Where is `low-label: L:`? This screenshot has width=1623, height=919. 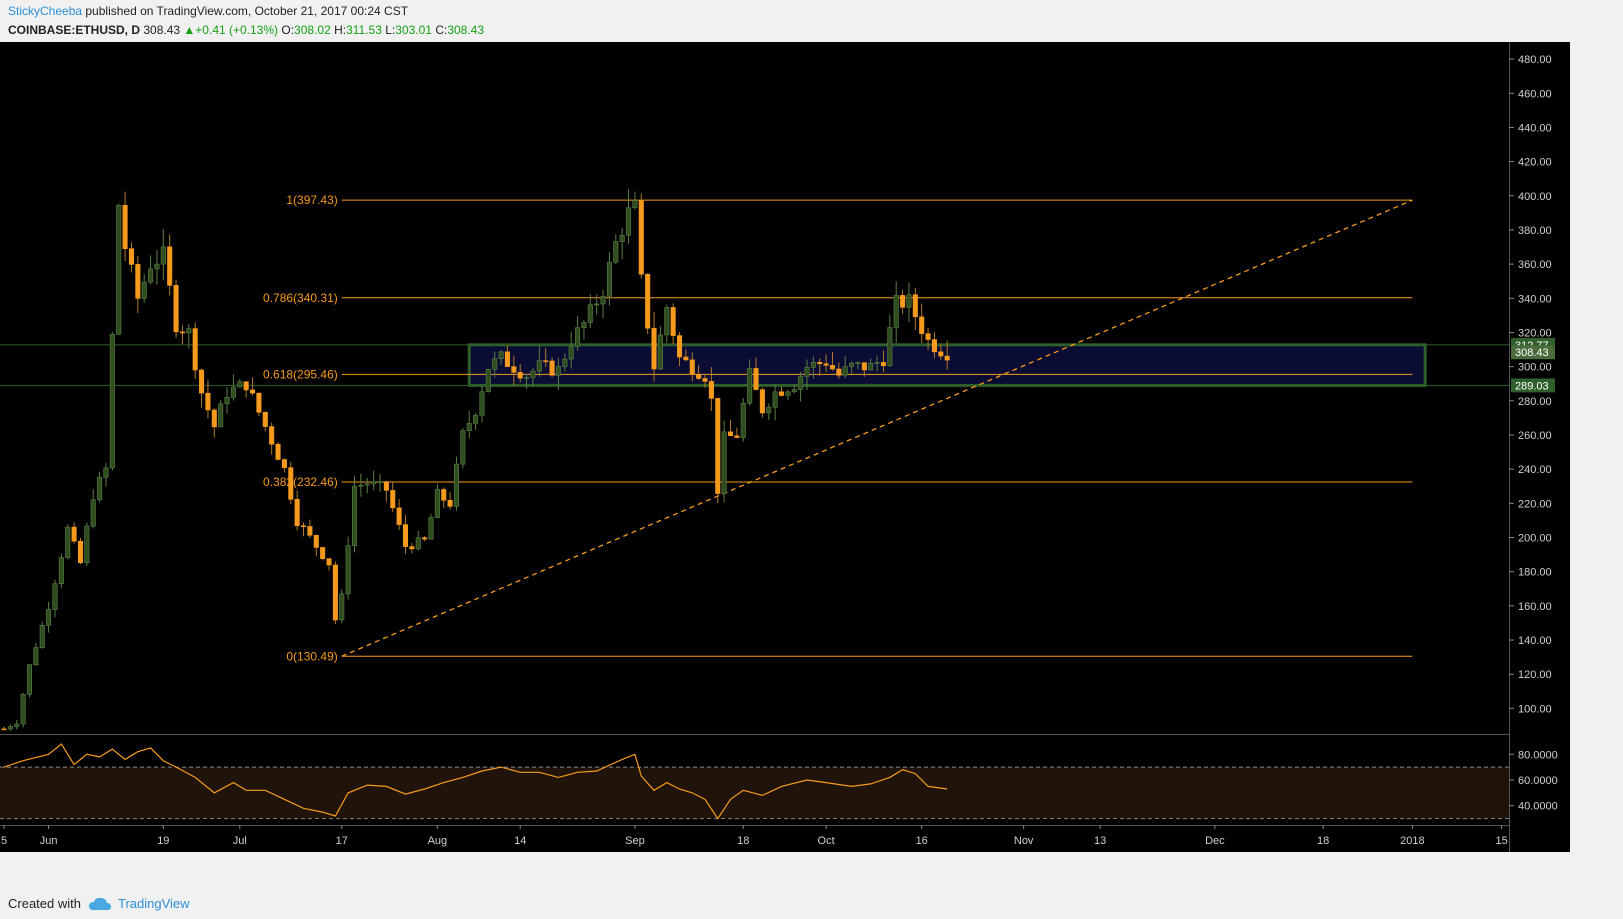 low-label: L: is located at coordinates (390, 30).